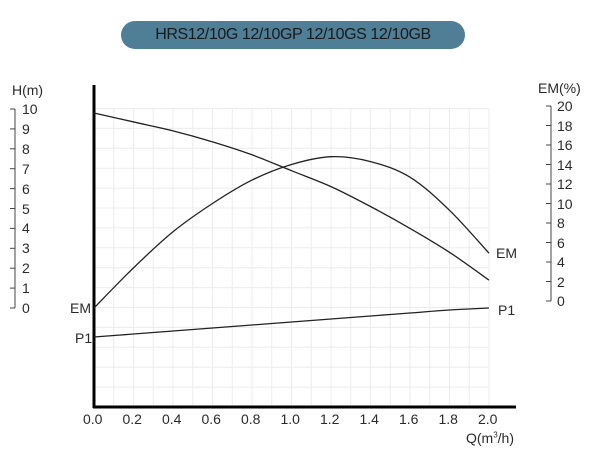  I want to click on x-tick-label: 1.0, so click(290, 419).